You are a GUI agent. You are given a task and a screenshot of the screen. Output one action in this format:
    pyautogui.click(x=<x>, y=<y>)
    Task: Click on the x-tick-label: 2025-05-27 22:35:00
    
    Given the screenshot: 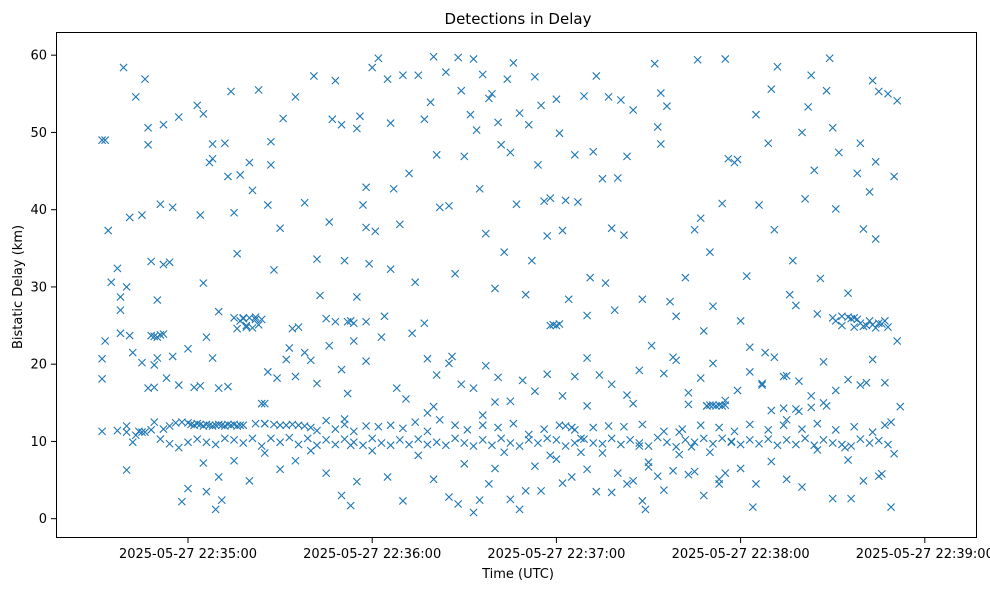 What is the action you would take?
    pyautogui.click(x=188, y=554)
    